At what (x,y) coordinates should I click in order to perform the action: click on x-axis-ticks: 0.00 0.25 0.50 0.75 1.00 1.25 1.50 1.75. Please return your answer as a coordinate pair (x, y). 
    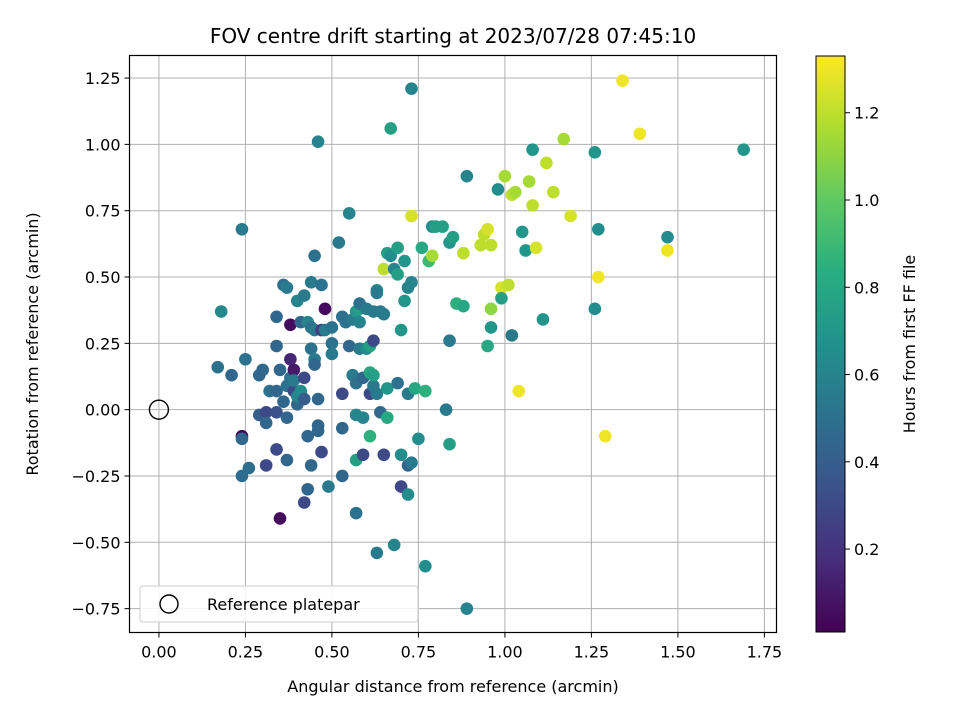
    Looking at the image, I should click on (462, 647).